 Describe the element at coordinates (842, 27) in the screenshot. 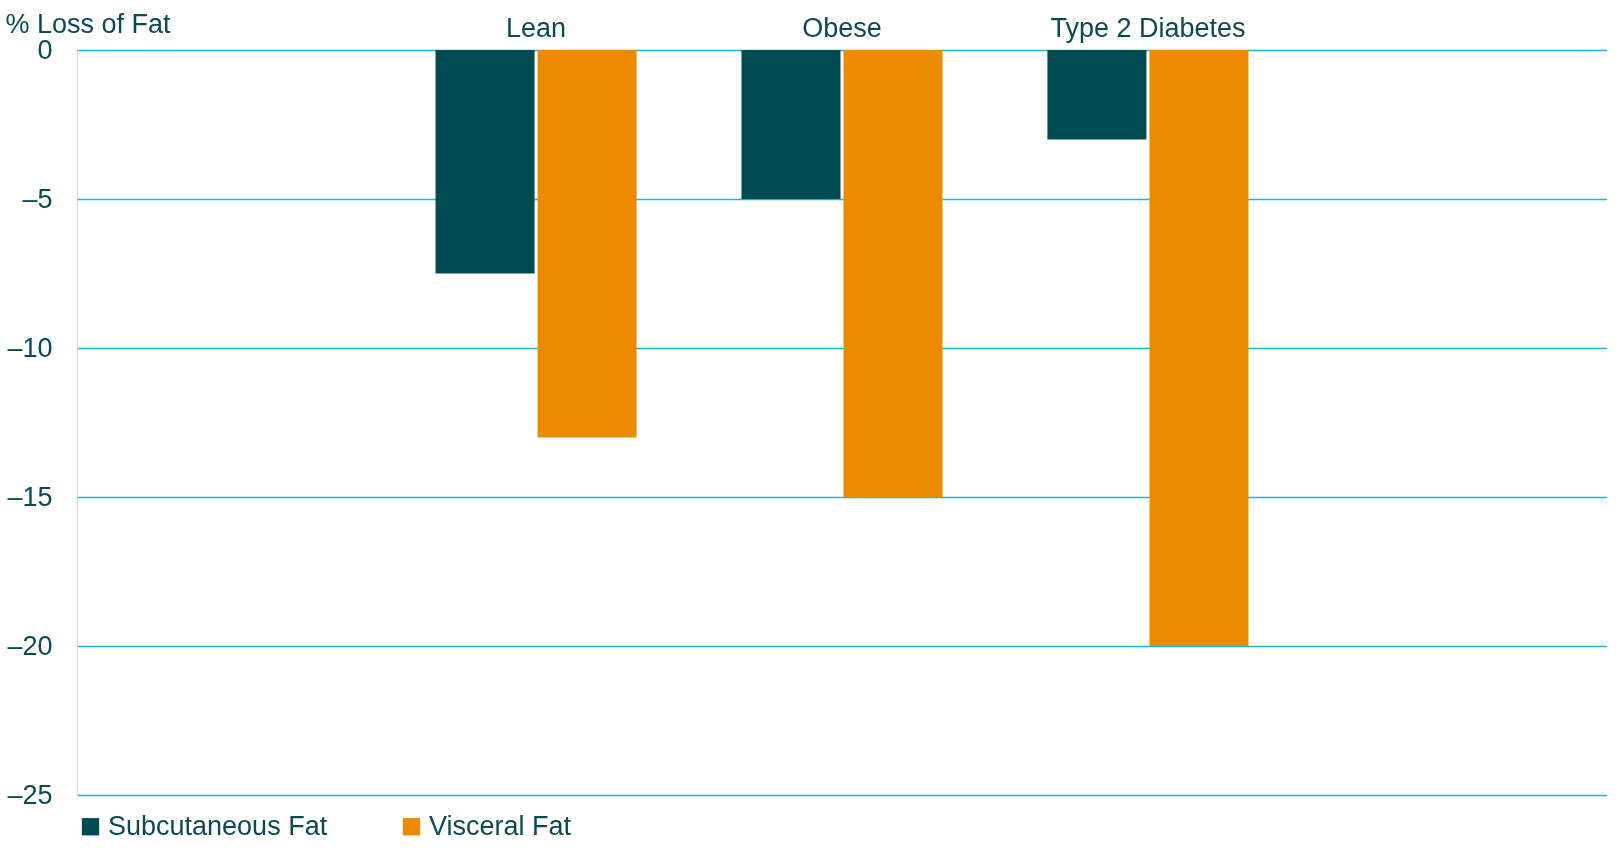

I see `x-tick-label: Obese` at that location.